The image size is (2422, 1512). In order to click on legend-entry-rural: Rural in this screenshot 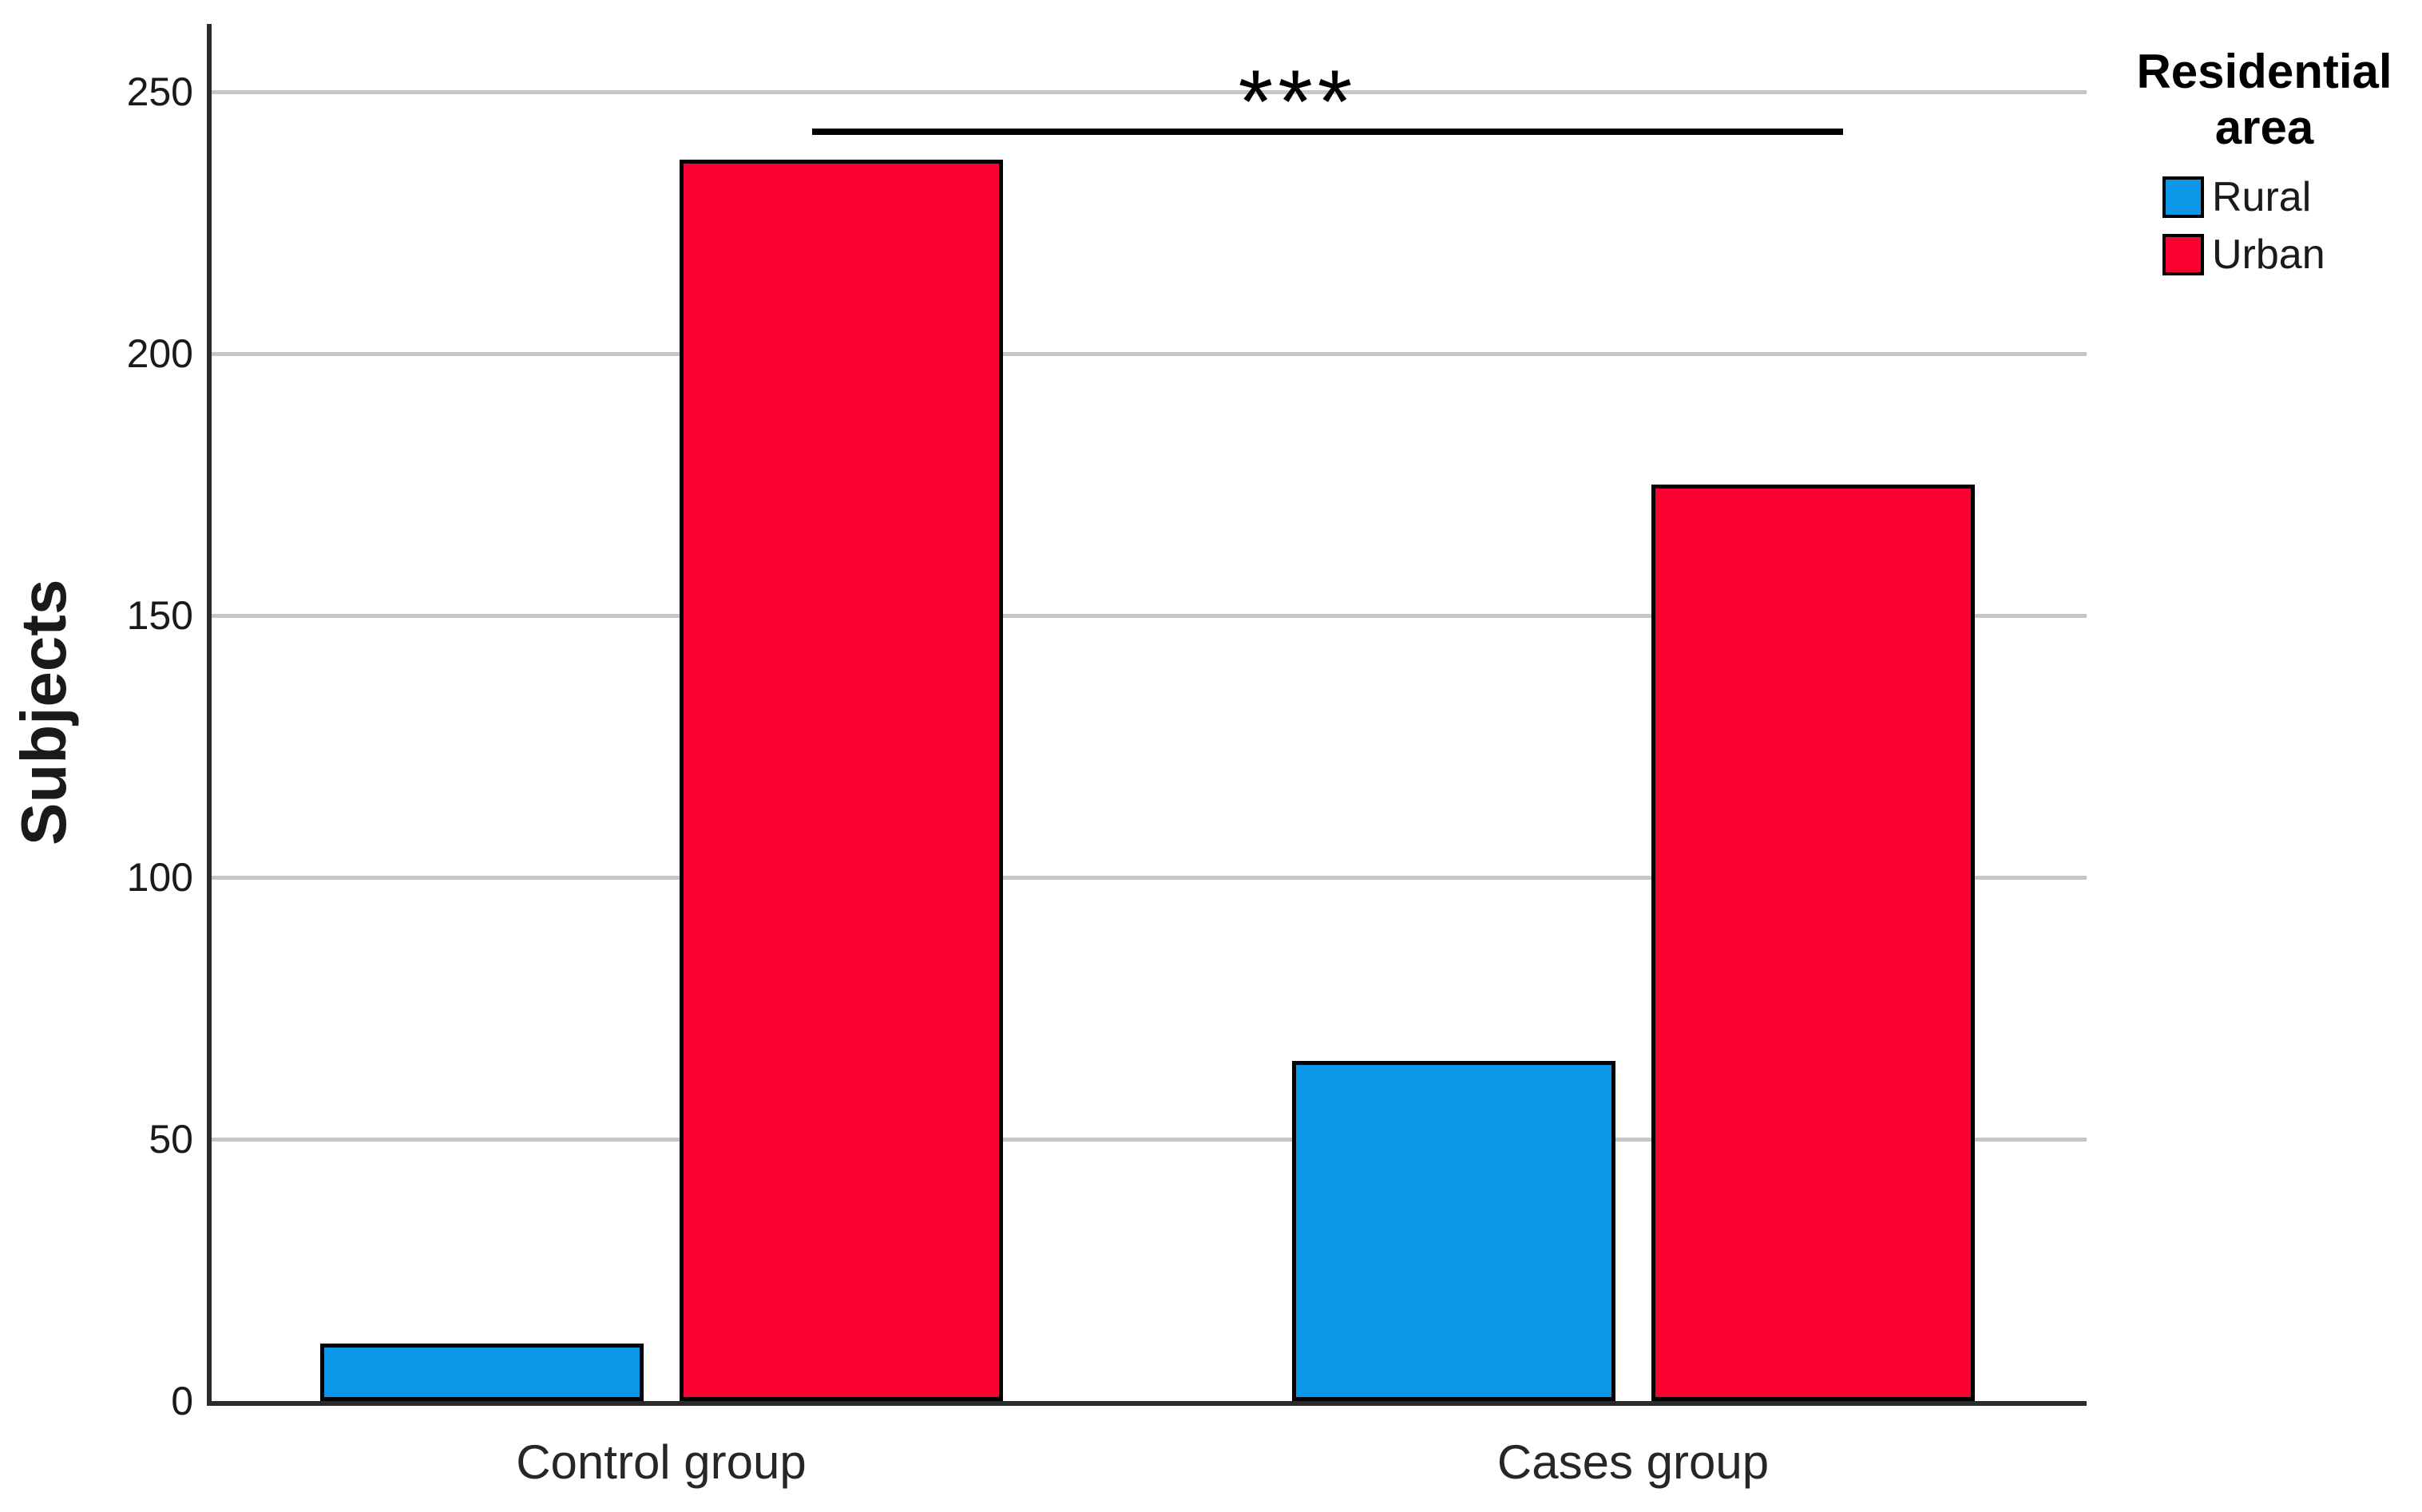, I will do `click(2292, 197)`.